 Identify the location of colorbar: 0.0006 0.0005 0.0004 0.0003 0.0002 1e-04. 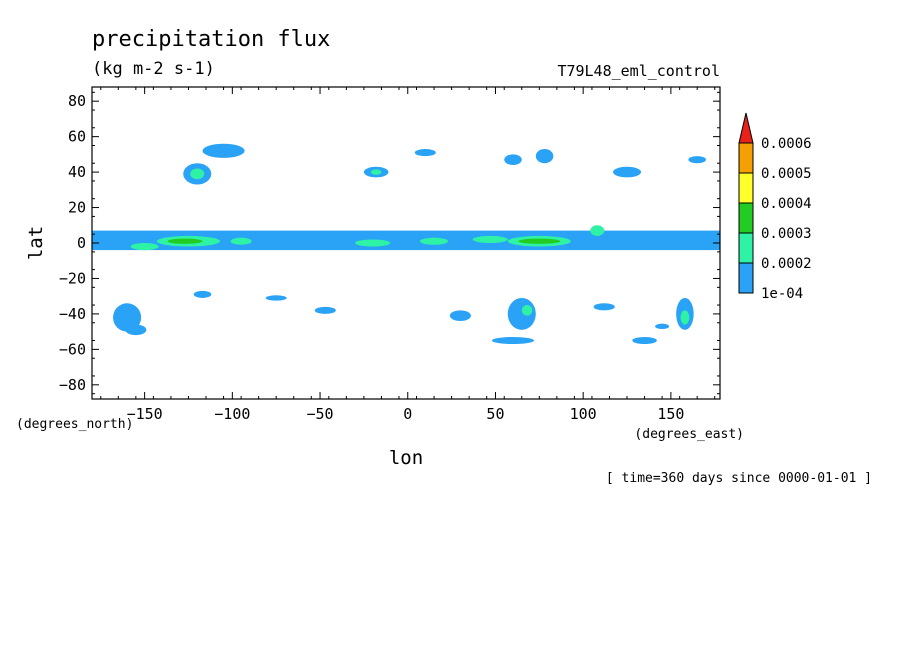
(775, 207).